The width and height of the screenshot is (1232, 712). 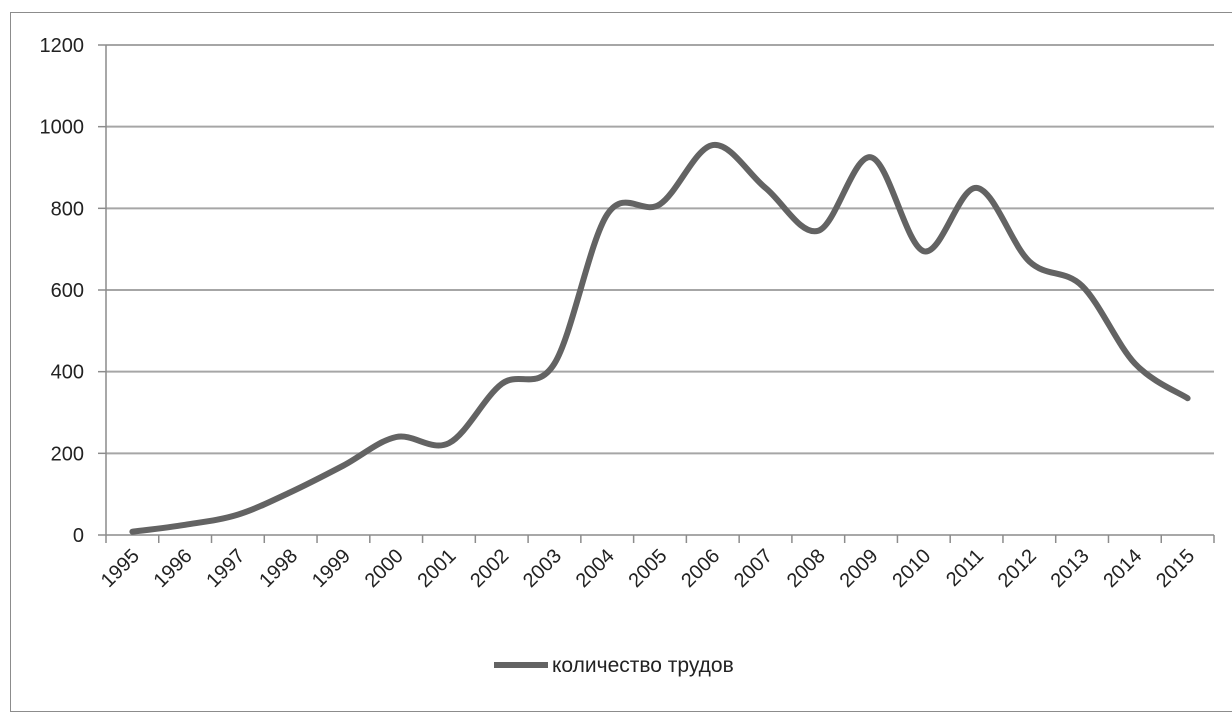 I want to click on y-tick-label: 400, so click(x=67, y=373).